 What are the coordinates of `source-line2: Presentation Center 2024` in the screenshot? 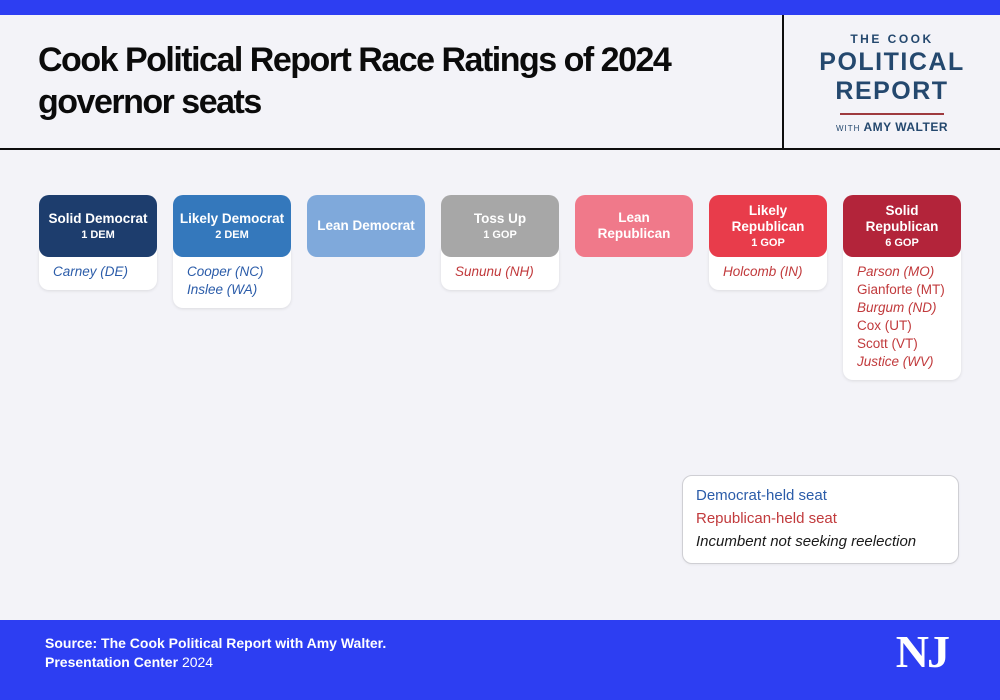 It's located at (215, 662).